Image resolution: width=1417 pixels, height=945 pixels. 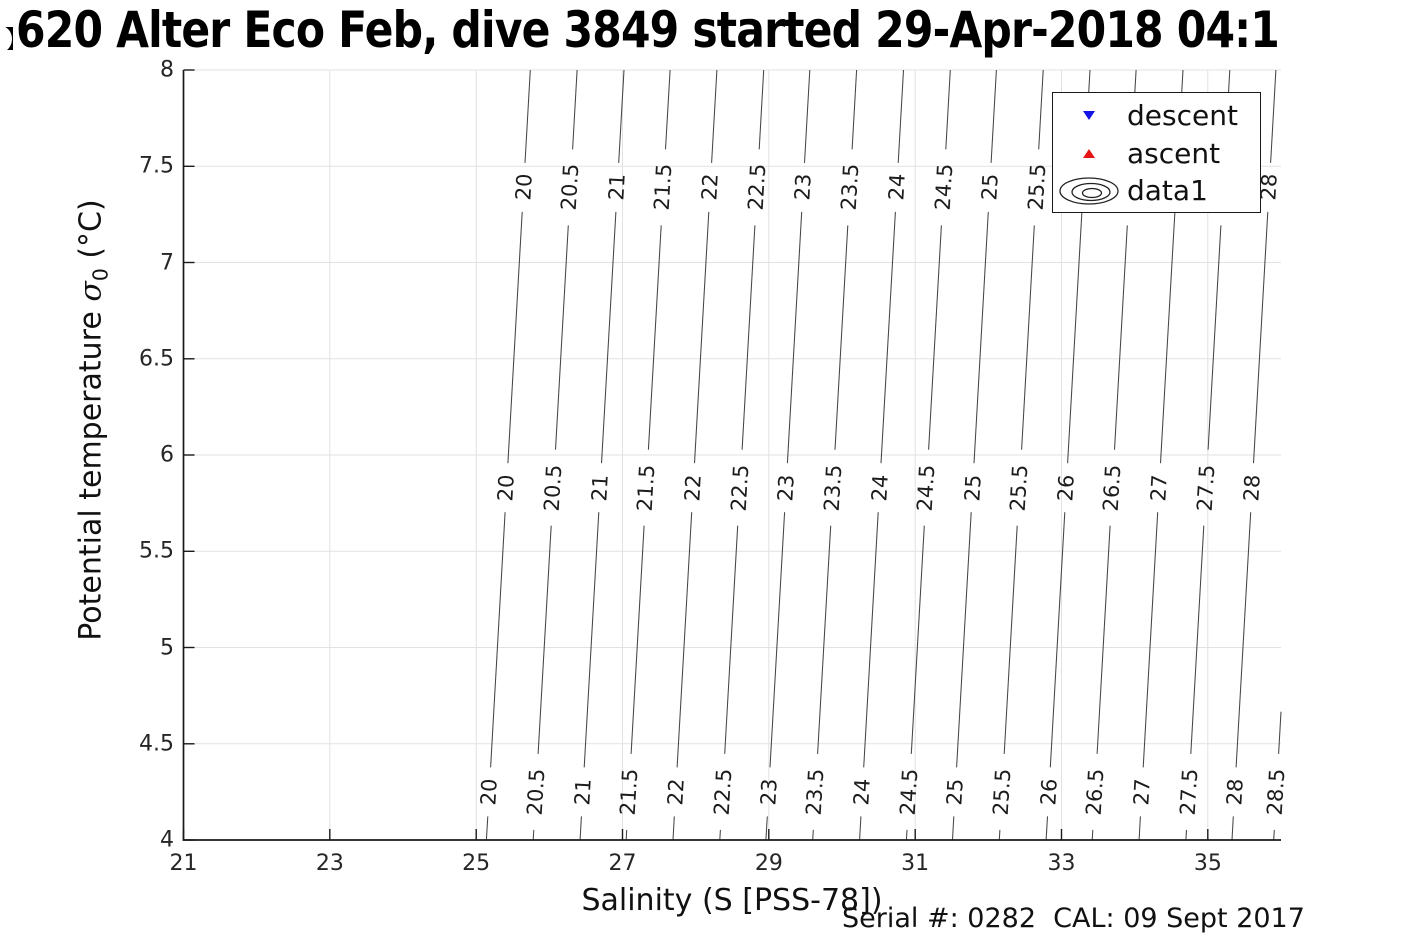 I want to click on y-axis-label: Potential temperature σ0 (°C), so click(x=93, y=419).